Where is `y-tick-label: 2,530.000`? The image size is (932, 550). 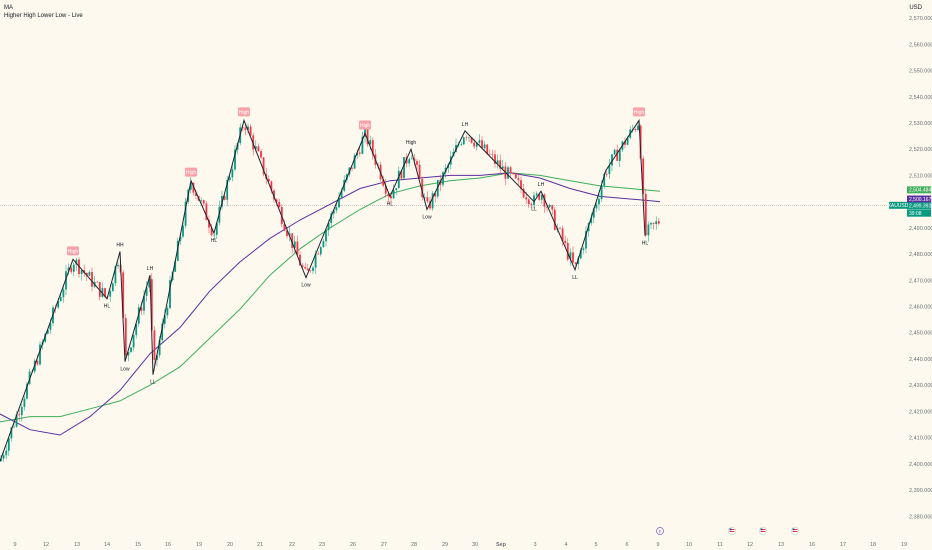 y-tick-label: 2,530.000 is located at coordinates (920, 124).